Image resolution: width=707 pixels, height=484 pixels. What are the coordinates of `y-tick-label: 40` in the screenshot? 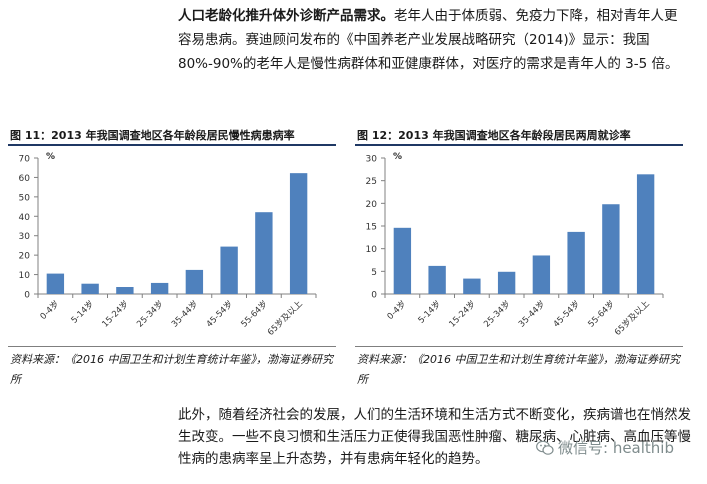 It's located at (25, 218).